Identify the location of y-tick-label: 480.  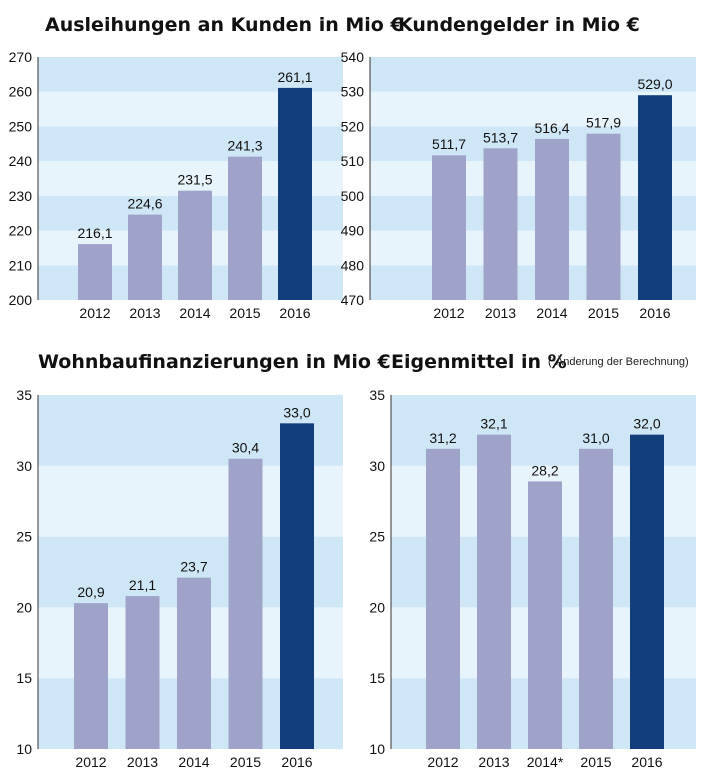
(353, 265).